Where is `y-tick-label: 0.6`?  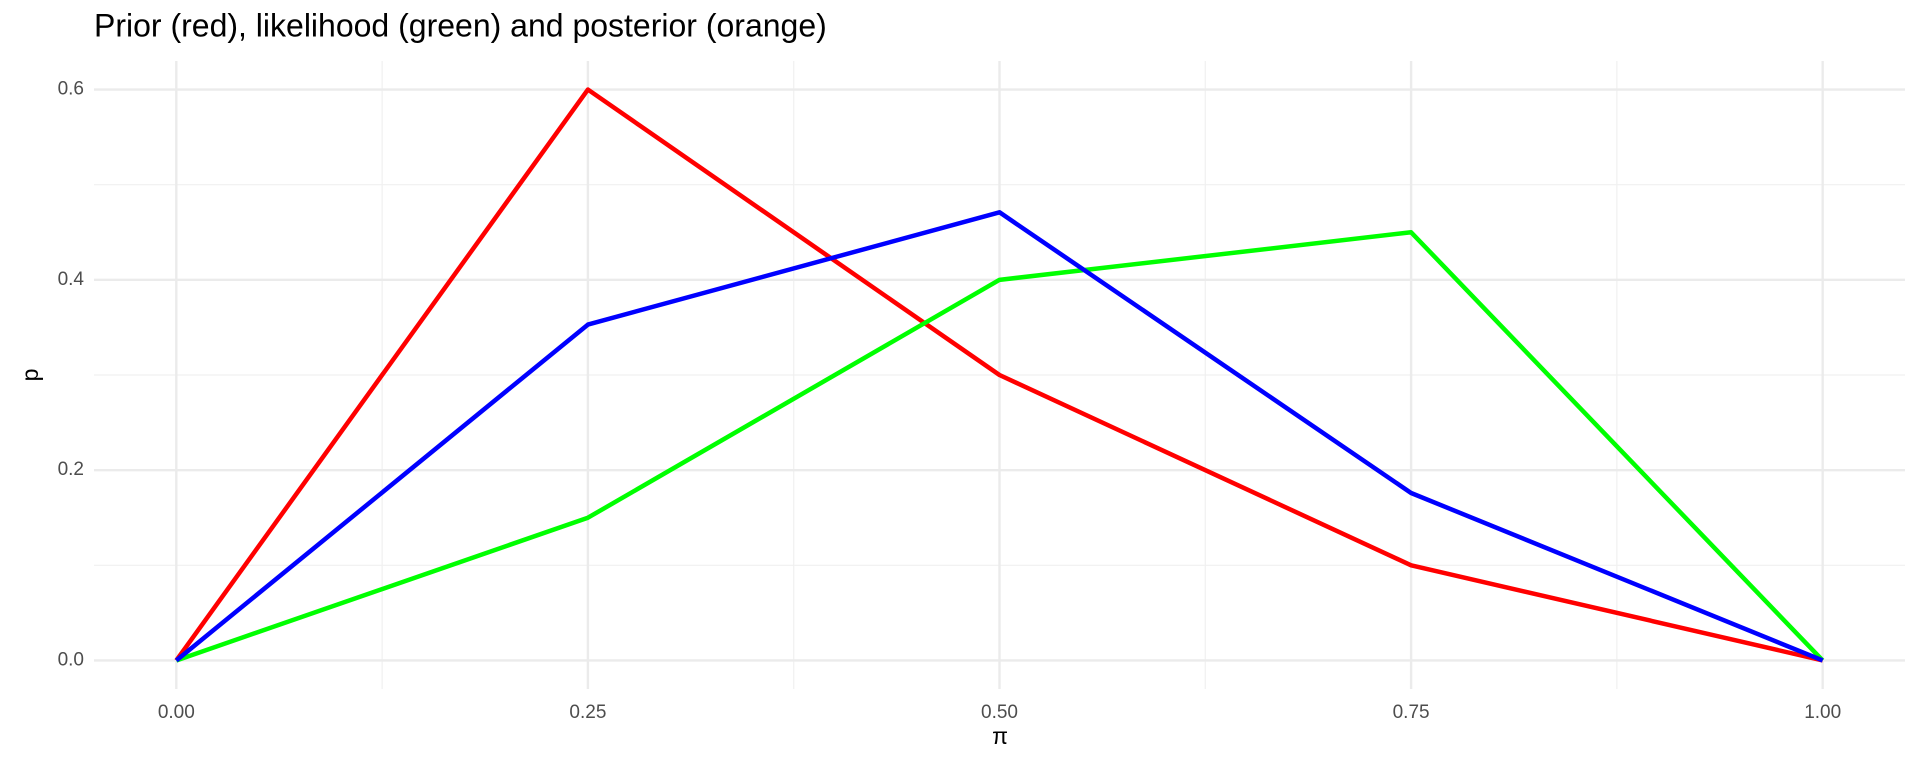 y-tick-label: 0.6 is located at coordinates (71, 89).